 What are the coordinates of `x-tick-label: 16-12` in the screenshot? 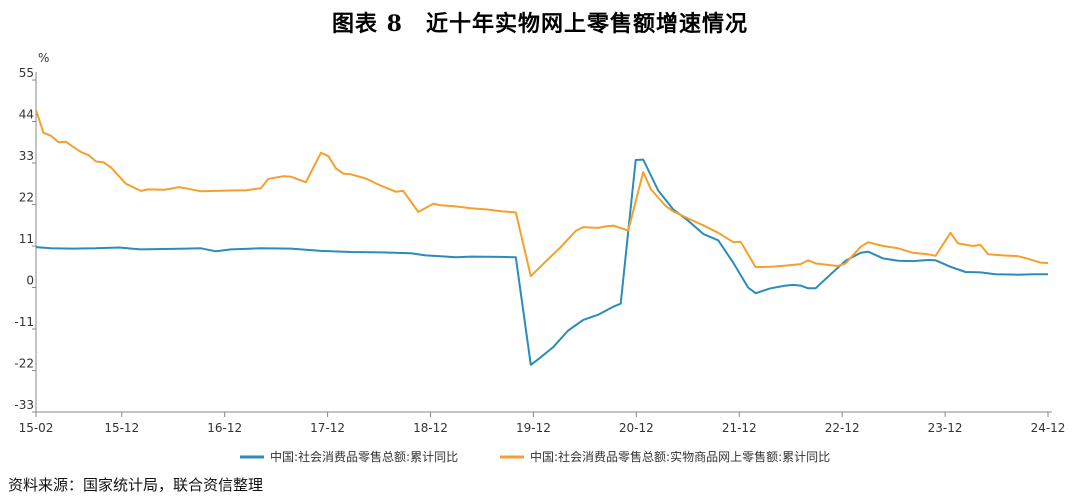 It's located at (224, 428).